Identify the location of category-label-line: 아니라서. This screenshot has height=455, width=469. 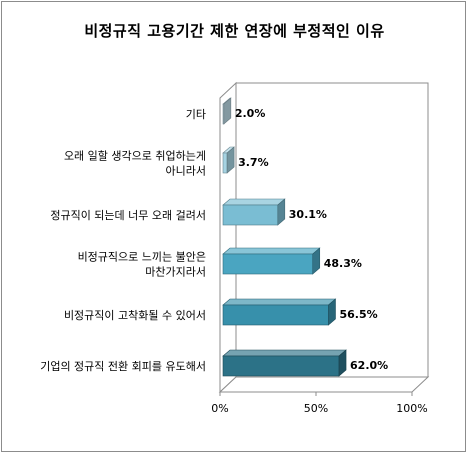
(186, 171).